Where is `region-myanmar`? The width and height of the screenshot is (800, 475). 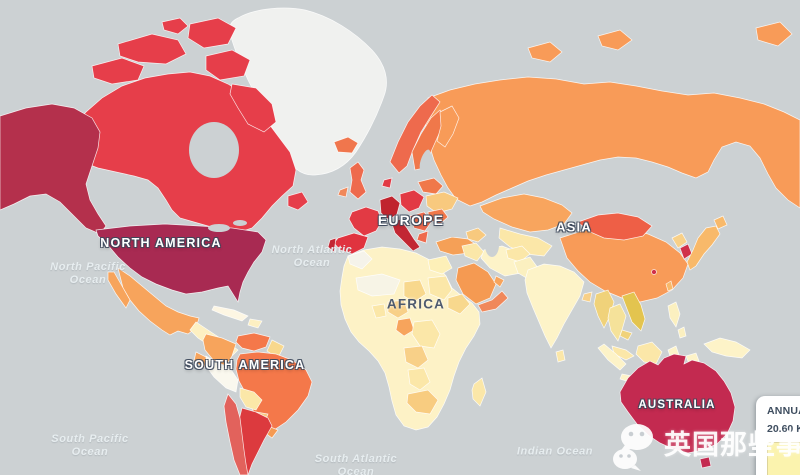 region-myanmar is located at coordinates (604, 309).